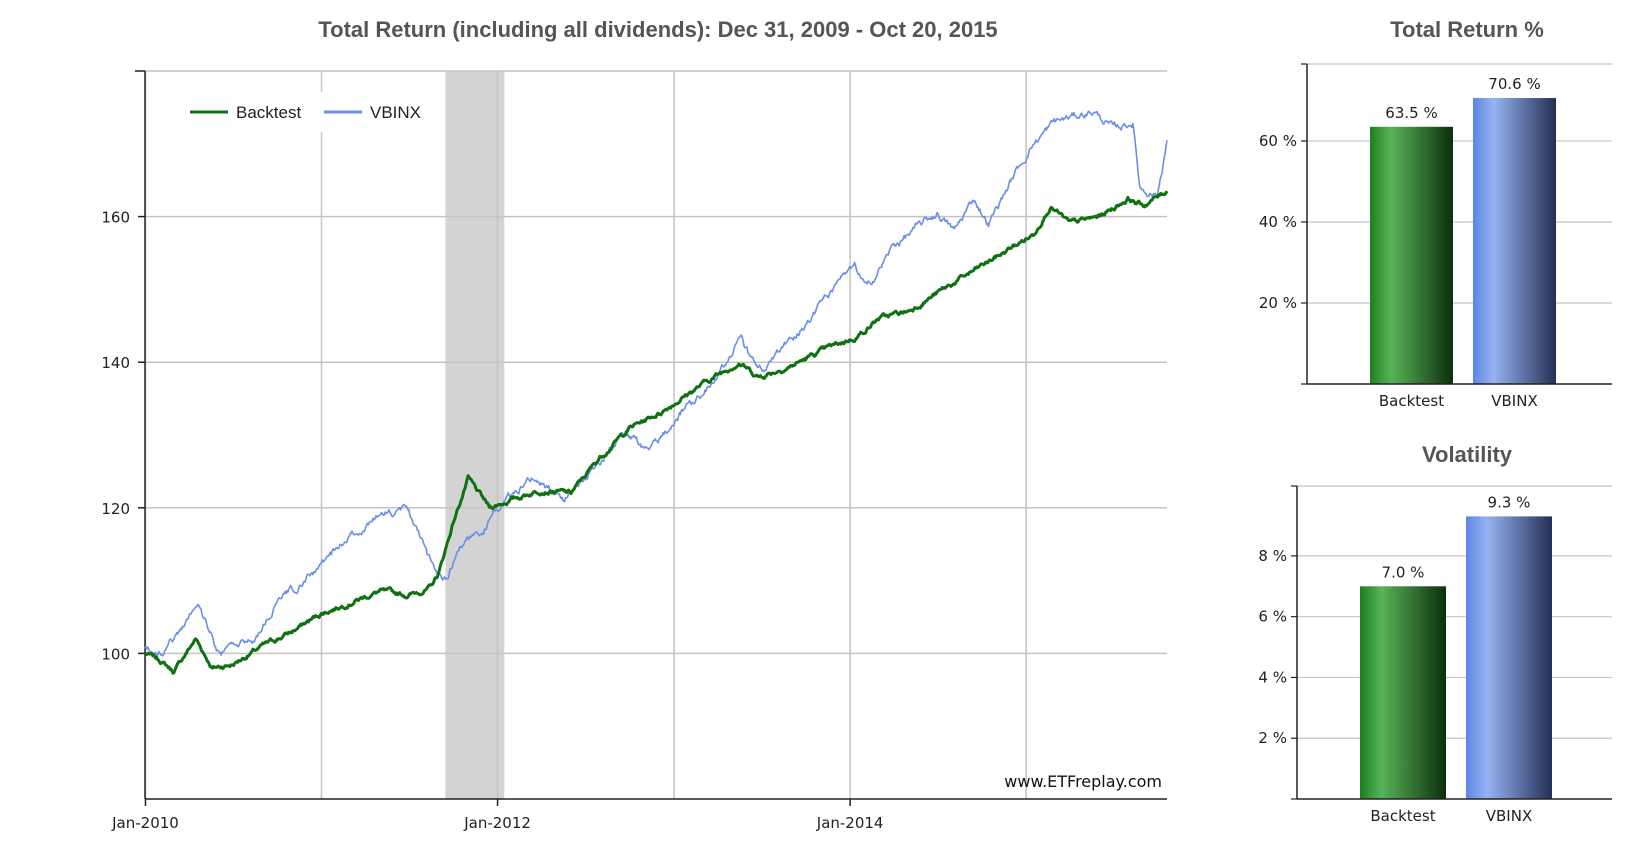  I want to click on watermark: www.ETFreplay.com, so click(1083, 781).